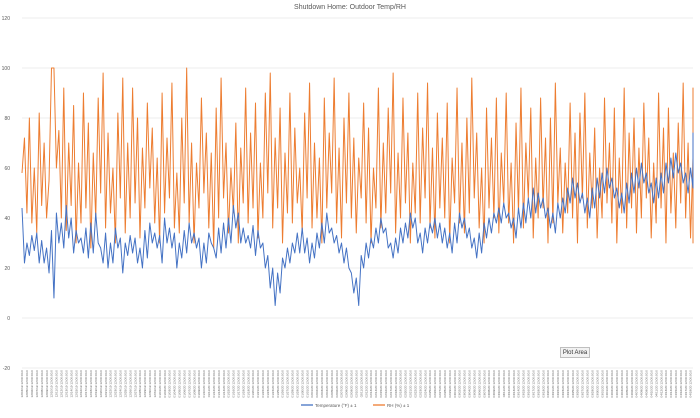  What do you see at coordinates (607, 384) in the screenshot?
I see `x-tick-label: 04/01/20 12:00:00.0` at bounding box center [607, 384].